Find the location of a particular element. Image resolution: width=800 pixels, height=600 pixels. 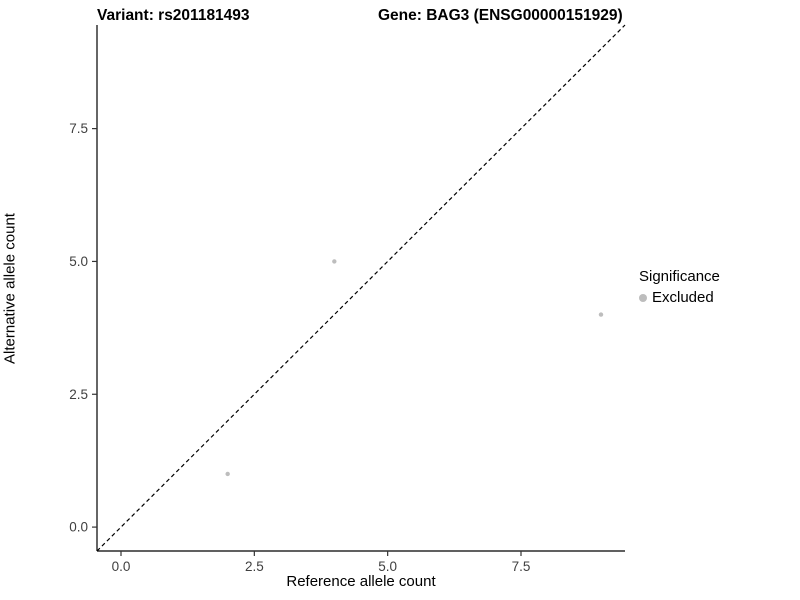

x-tick-label: 7.5 is located at coordinates (521, 566).